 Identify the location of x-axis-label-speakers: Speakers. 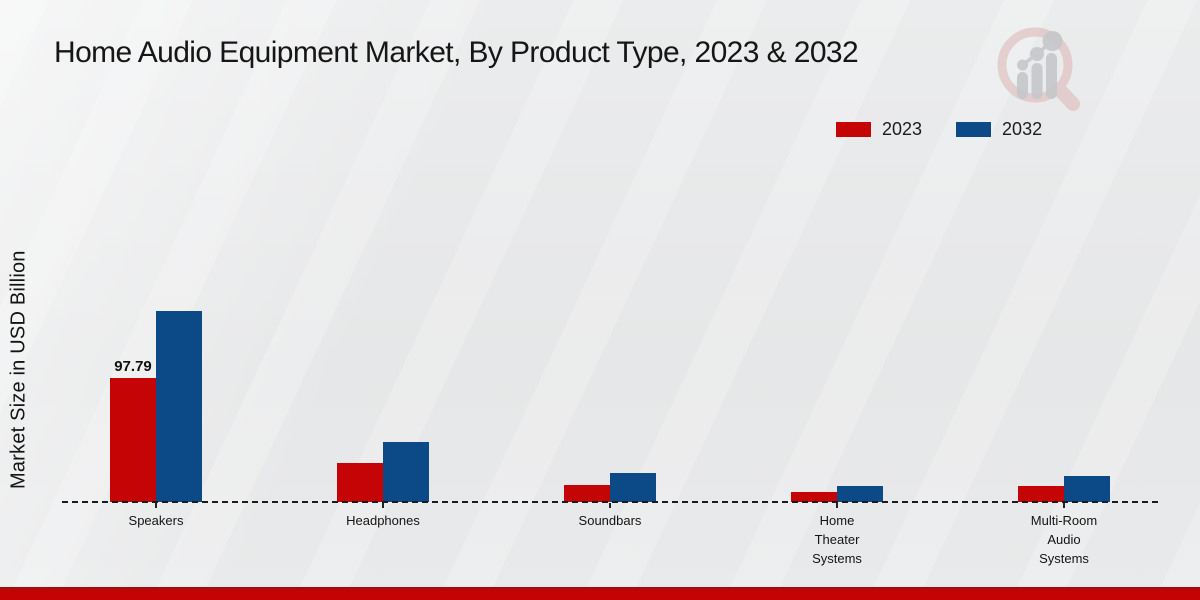
(156, 520).